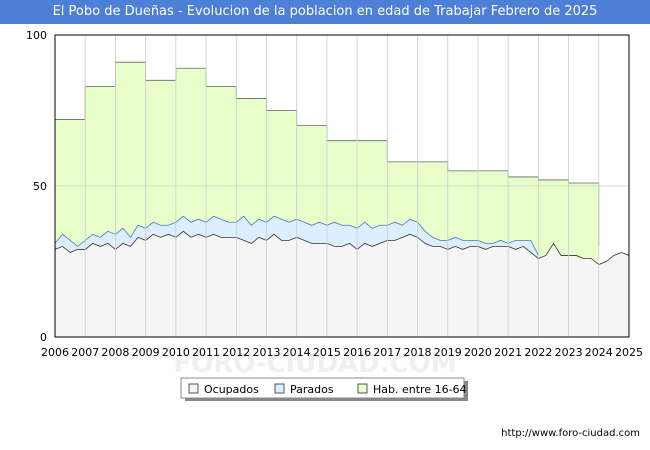 The height and width of the screenshot is (450, 650). Describe the element at coordinates (569, 352) in the screenshot. I see `x-tick-2023: 2023` at that location.